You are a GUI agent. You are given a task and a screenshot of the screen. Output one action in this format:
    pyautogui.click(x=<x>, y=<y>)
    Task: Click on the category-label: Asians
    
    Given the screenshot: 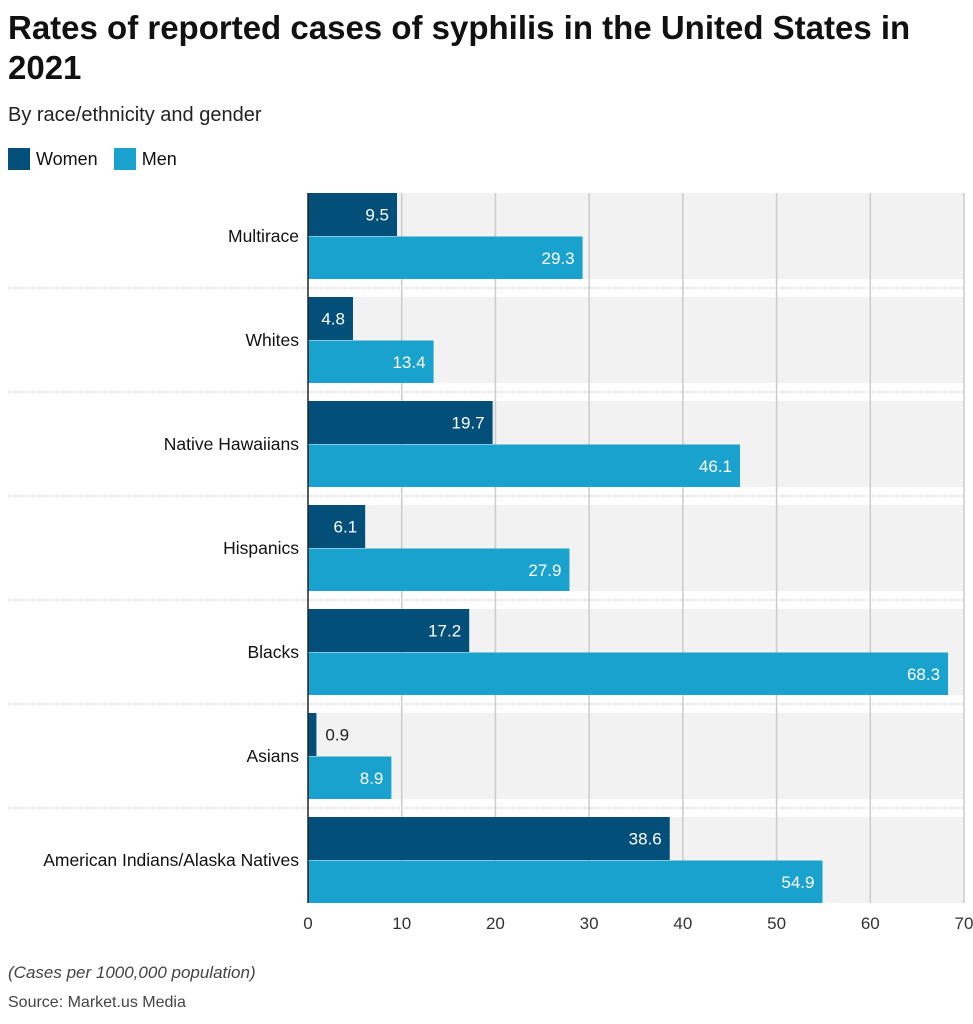 What is the action you would take?
    pyautogui.click(x=272, y=756)
    